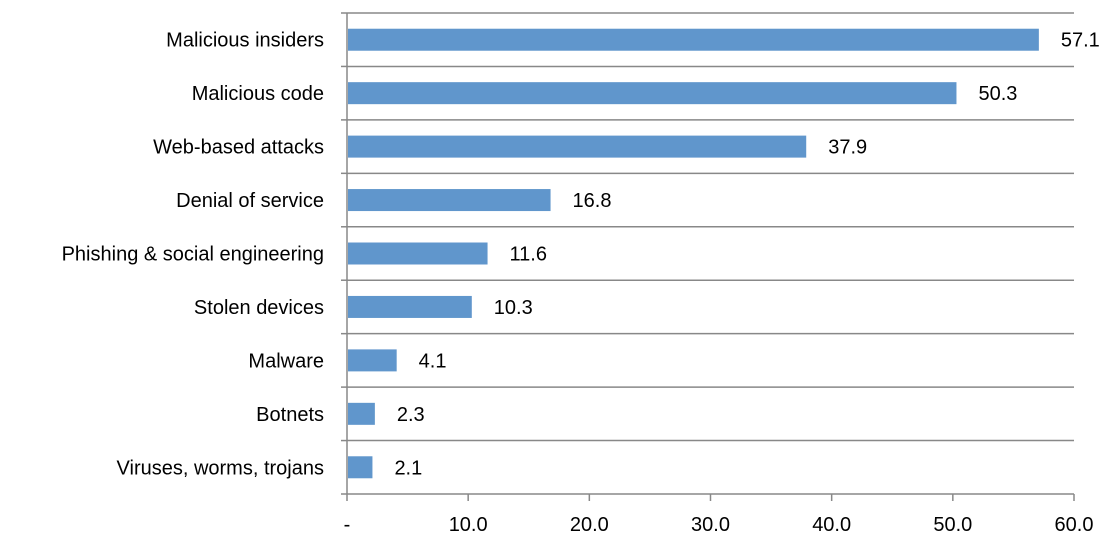 This screenshot has width=1111, height=542. What do you see at coordinates (193, 255) in the screenshot?
I see `category-label: Phishing & social engineering` at bounding box center [193, 255].